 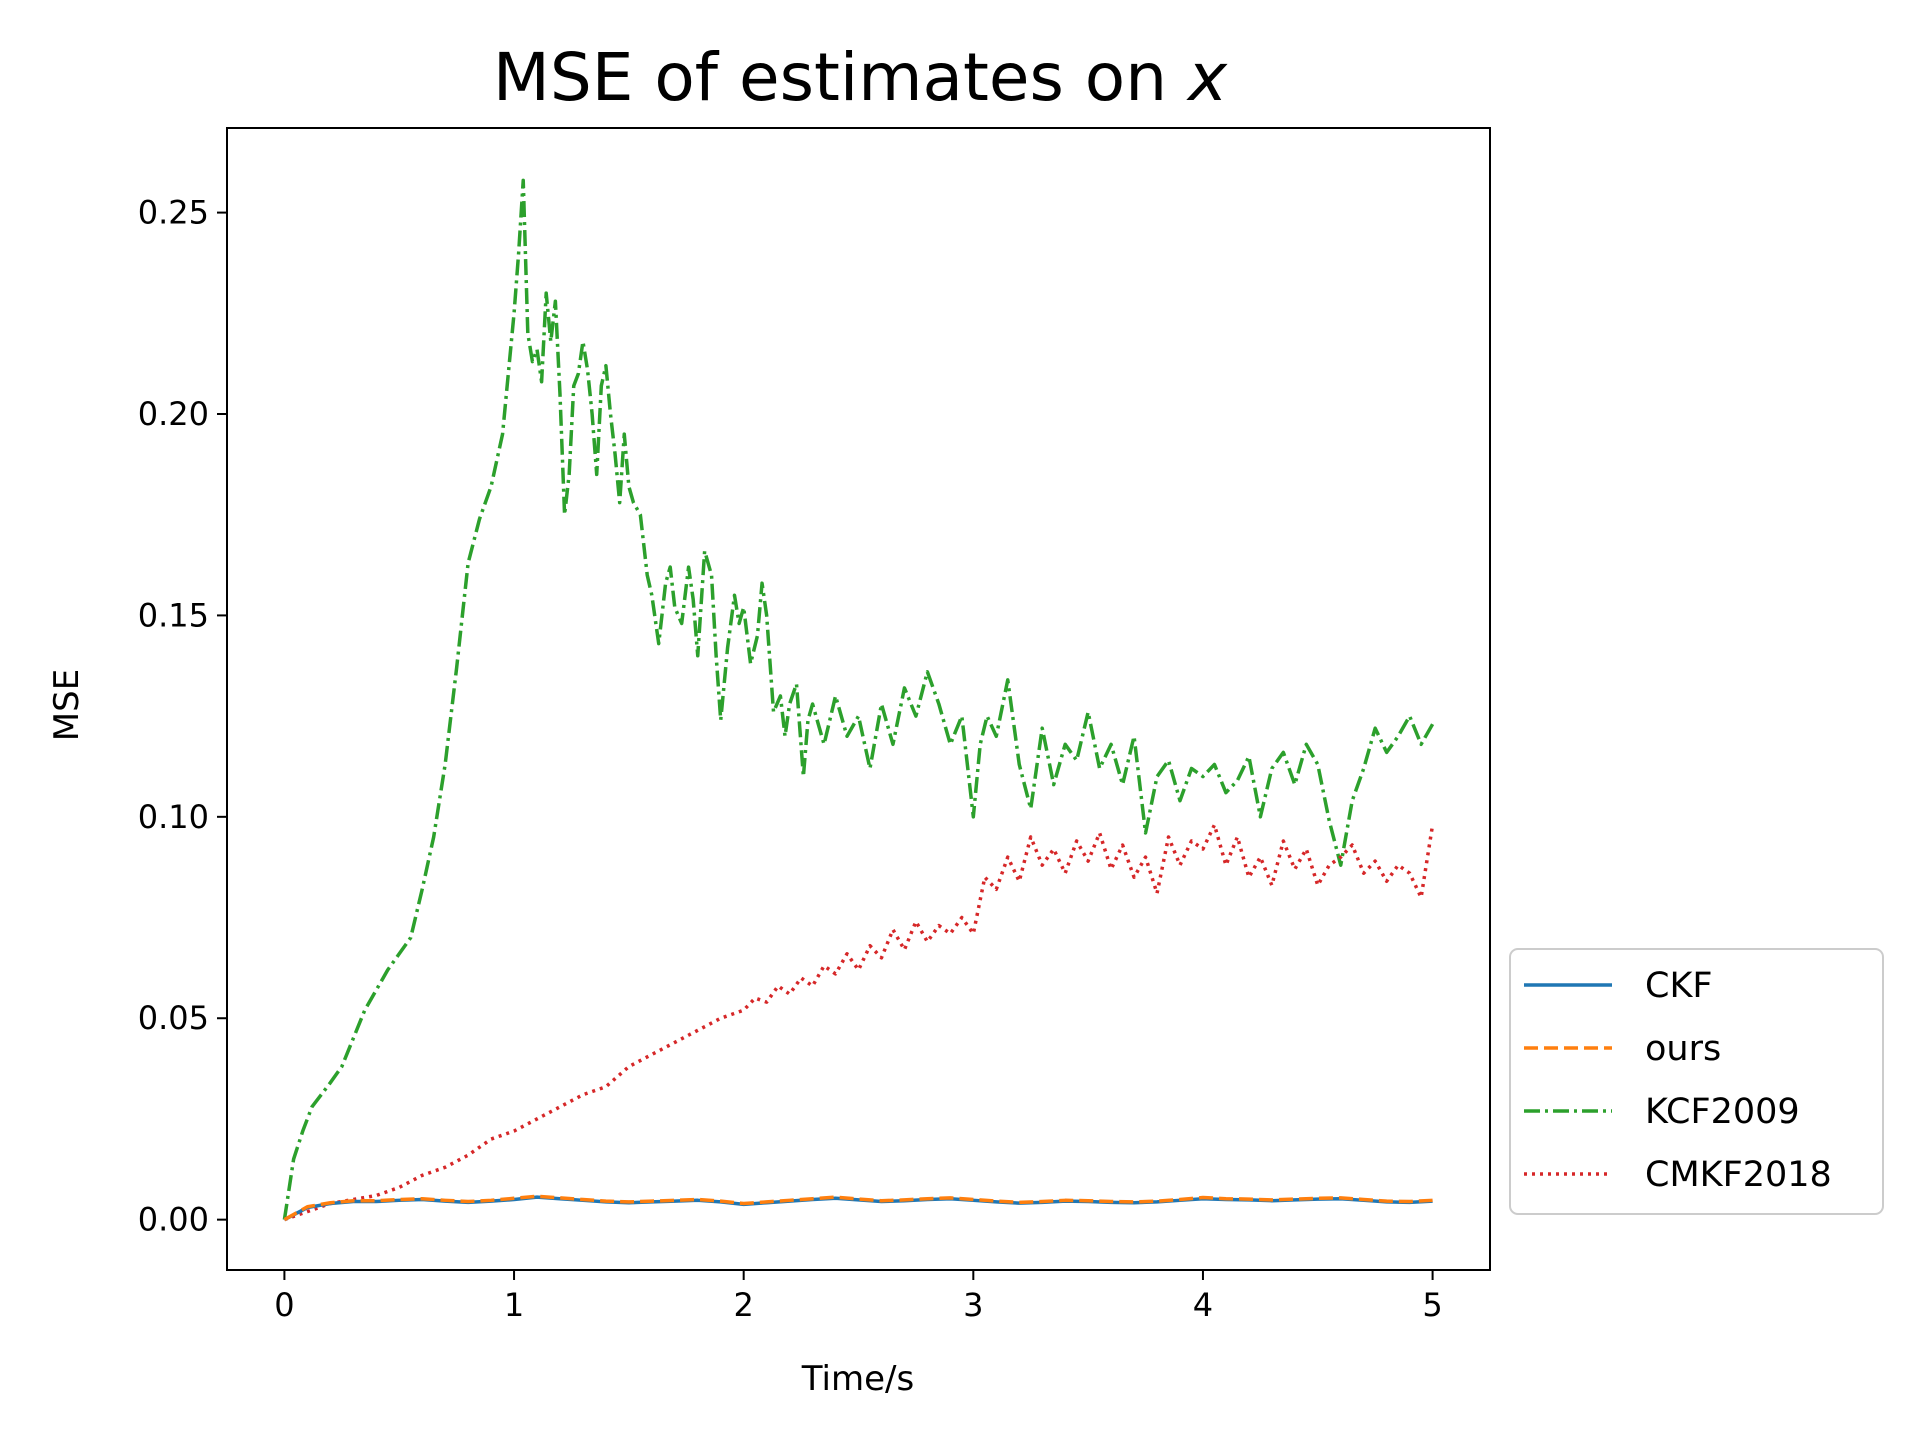 I want to click on x-axis-label: Time/s, so click(x=857, y=1379).